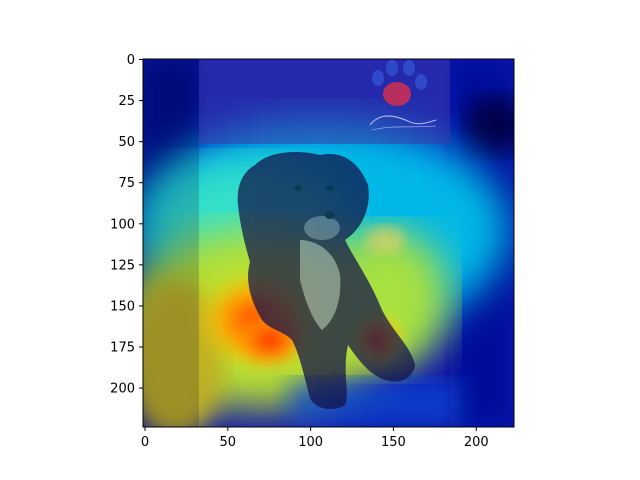 The width and height of the screenshot is (640, 480). What do you see at coordinates (126, 183) in the screenshot?
I see `y-tick-label: 75` at bounding box center [126, 183].